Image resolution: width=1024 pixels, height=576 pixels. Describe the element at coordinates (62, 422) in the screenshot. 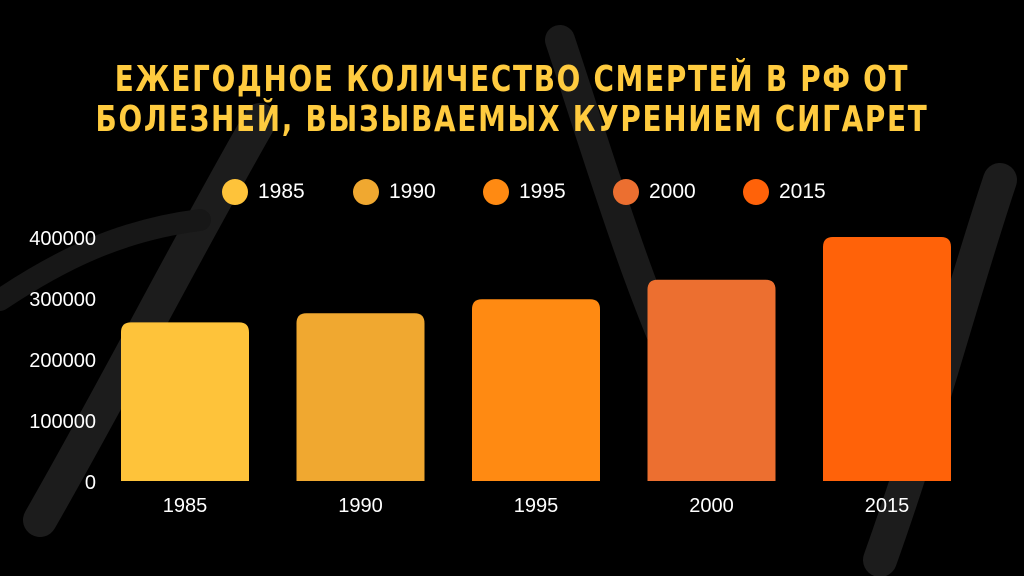

I see `y-tick-label: 100000` at that location.